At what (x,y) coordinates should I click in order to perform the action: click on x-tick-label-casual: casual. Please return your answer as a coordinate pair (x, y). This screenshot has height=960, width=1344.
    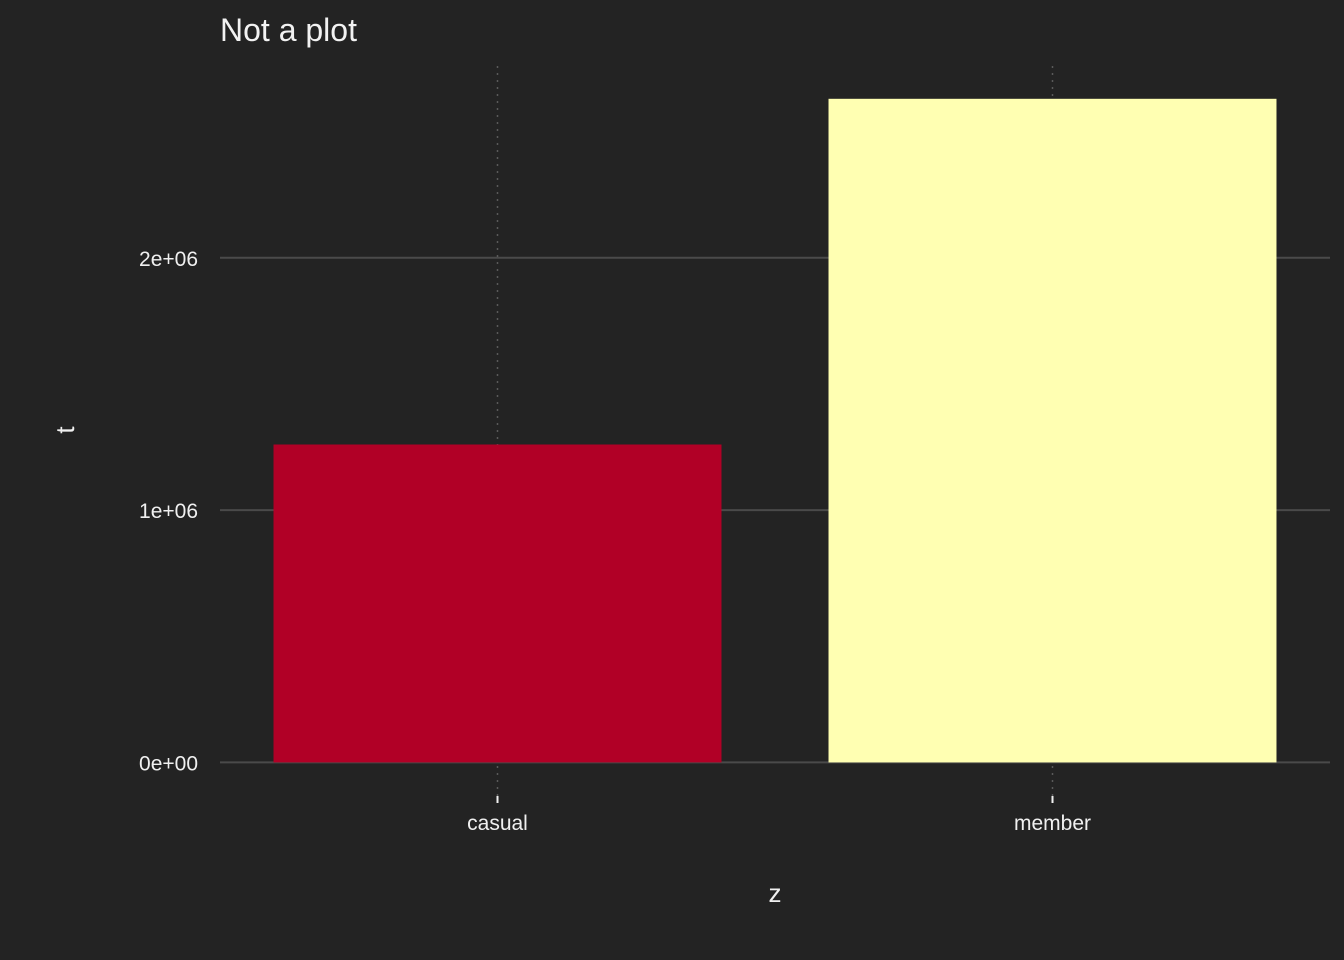
    Looking at the image, I should click on (497, 823).